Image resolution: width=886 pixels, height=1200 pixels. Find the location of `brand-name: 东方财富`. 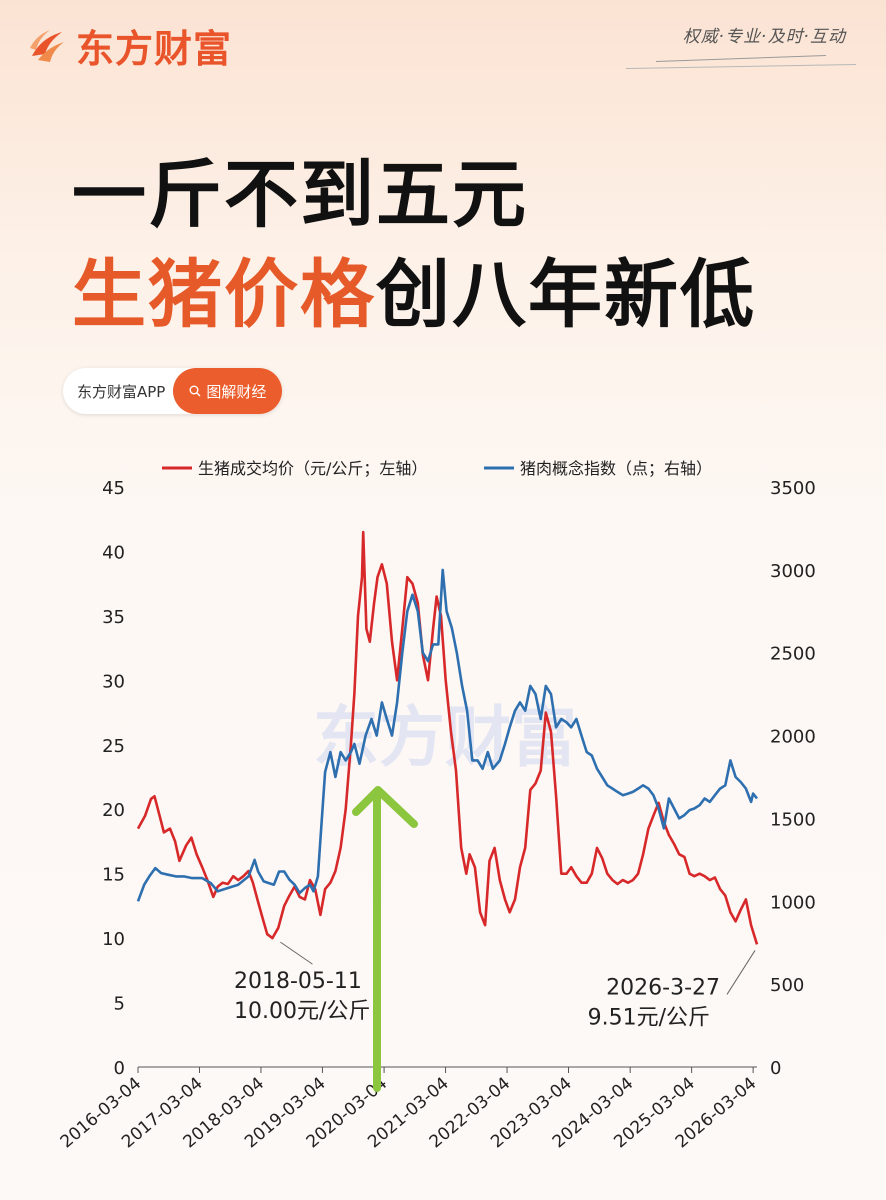

brand-name: 东方财富 is located at coordinates (154, 49).